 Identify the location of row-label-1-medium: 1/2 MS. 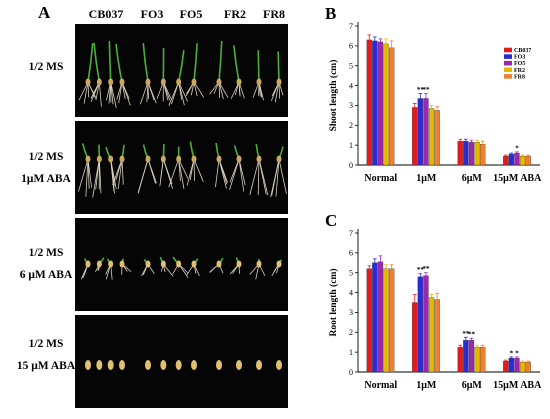
(46, 67).